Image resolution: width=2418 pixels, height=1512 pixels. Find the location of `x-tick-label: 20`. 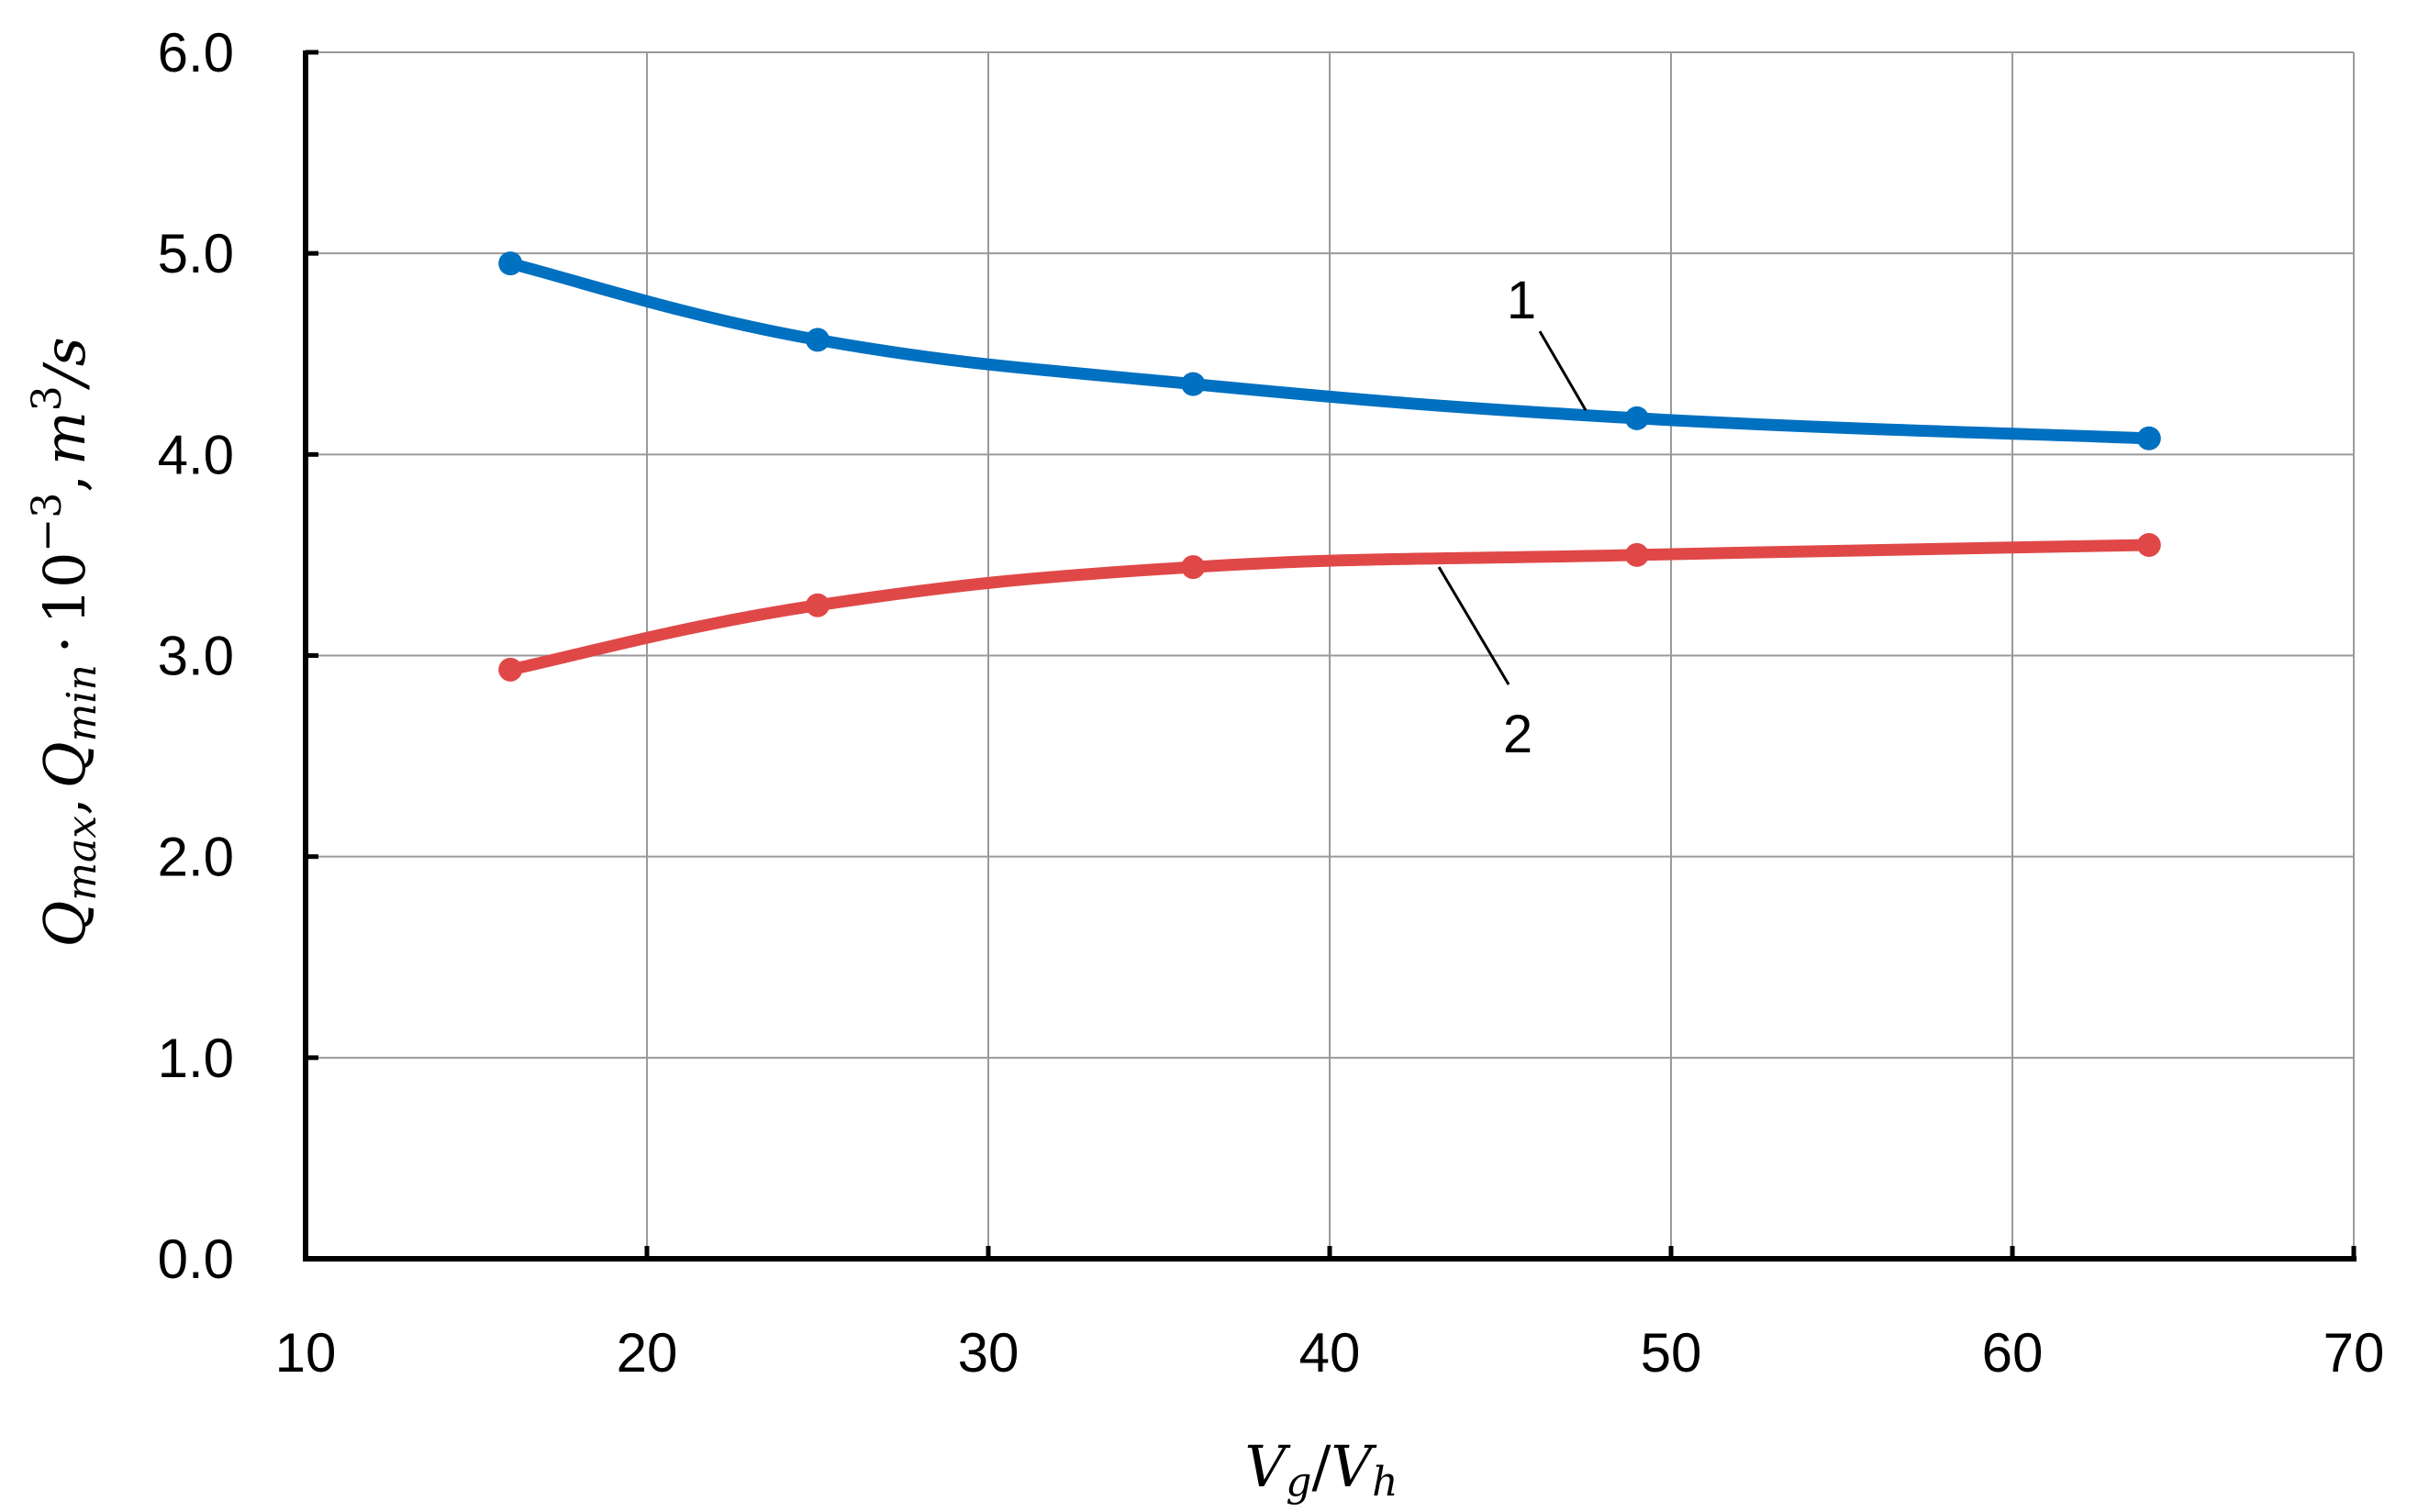

x-tick-label: 20 is located at coordinates (647, 1353).